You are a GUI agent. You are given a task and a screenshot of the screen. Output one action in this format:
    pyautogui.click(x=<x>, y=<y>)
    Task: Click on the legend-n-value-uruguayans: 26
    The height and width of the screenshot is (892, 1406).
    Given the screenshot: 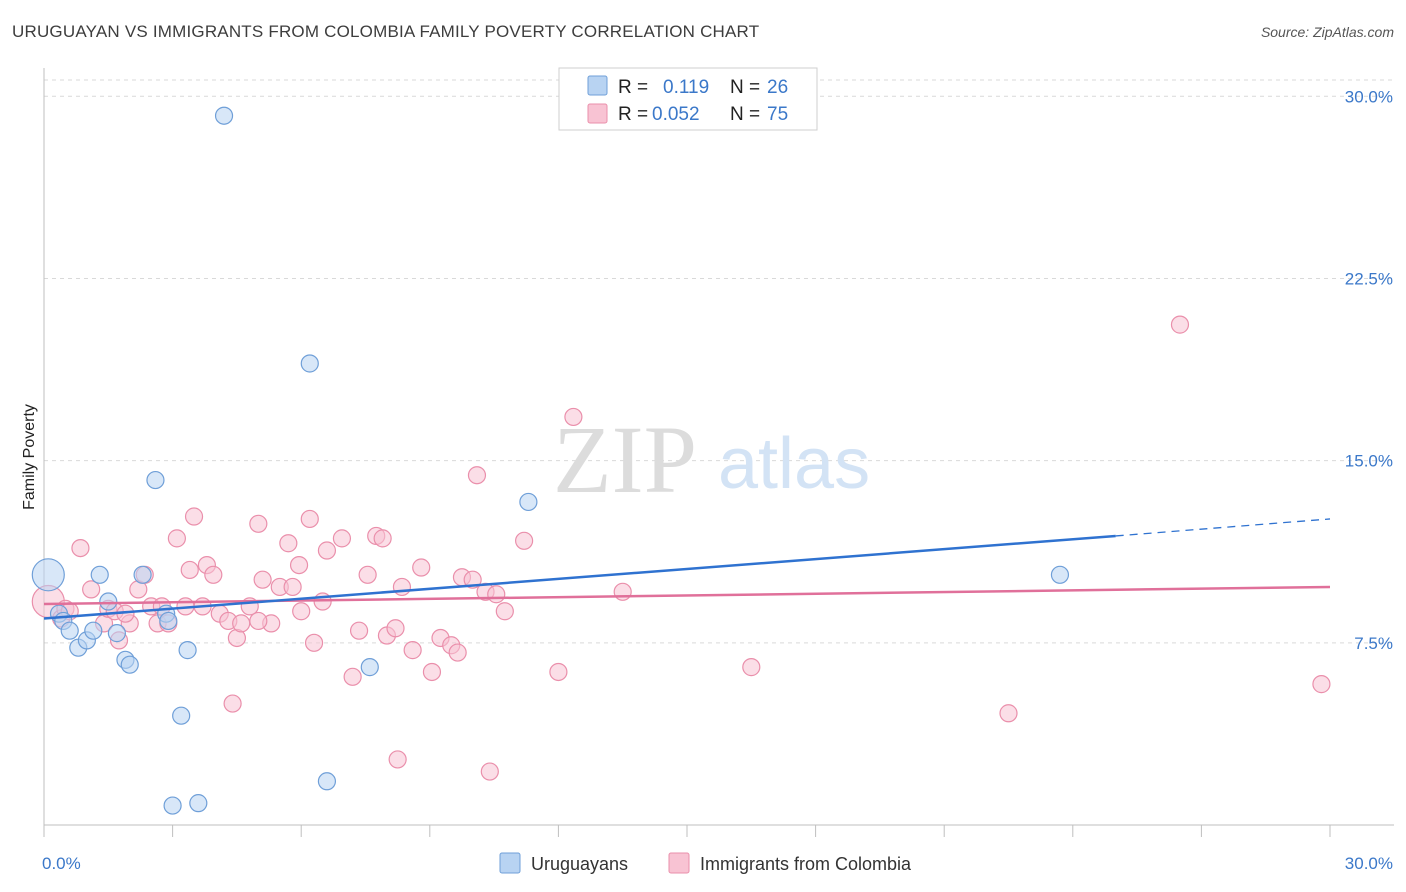 What is the action you would take?
    pyautogui.click(x=777, y=87)
    